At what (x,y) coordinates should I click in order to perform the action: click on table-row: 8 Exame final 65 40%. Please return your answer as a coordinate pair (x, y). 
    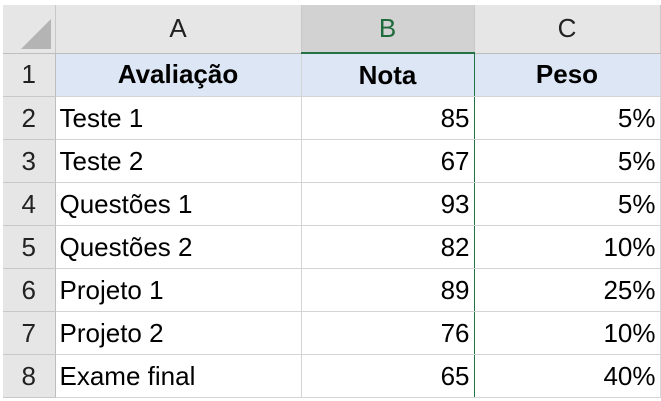
    Looking at the image, I should click on (332, 376).